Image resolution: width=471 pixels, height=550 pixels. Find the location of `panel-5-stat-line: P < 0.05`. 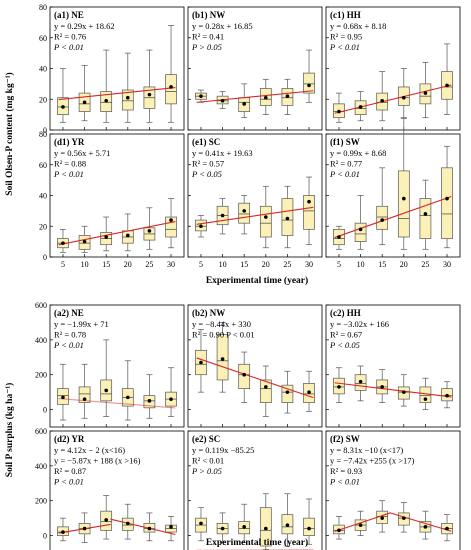

panel-5-stat-line: P < 0.05 is located at coordinates (206, 174).